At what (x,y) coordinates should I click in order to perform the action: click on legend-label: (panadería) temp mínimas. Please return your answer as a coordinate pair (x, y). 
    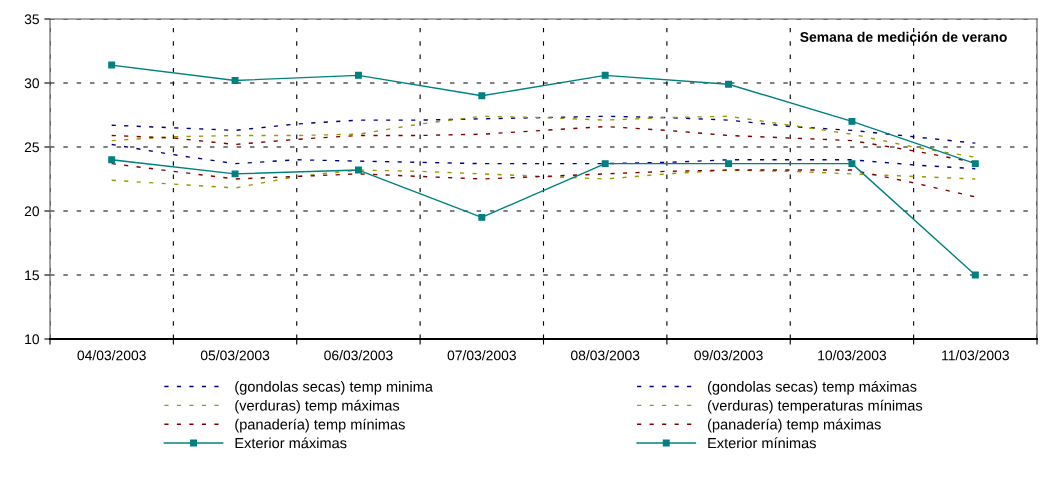
    Looking at the image, I should click on (320, 425).